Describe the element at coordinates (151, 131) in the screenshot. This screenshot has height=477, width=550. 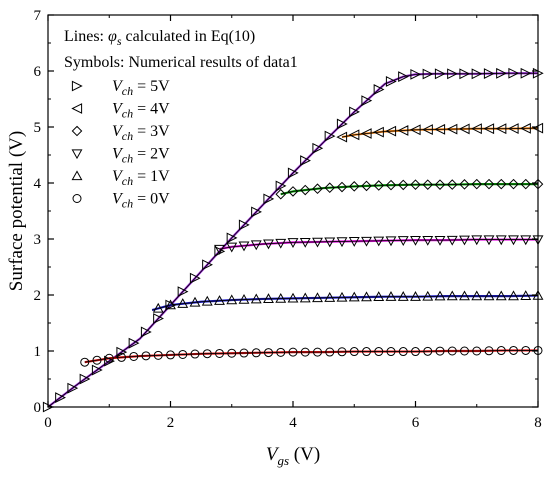
I see `legend-entry-value: = 3V` at that location.